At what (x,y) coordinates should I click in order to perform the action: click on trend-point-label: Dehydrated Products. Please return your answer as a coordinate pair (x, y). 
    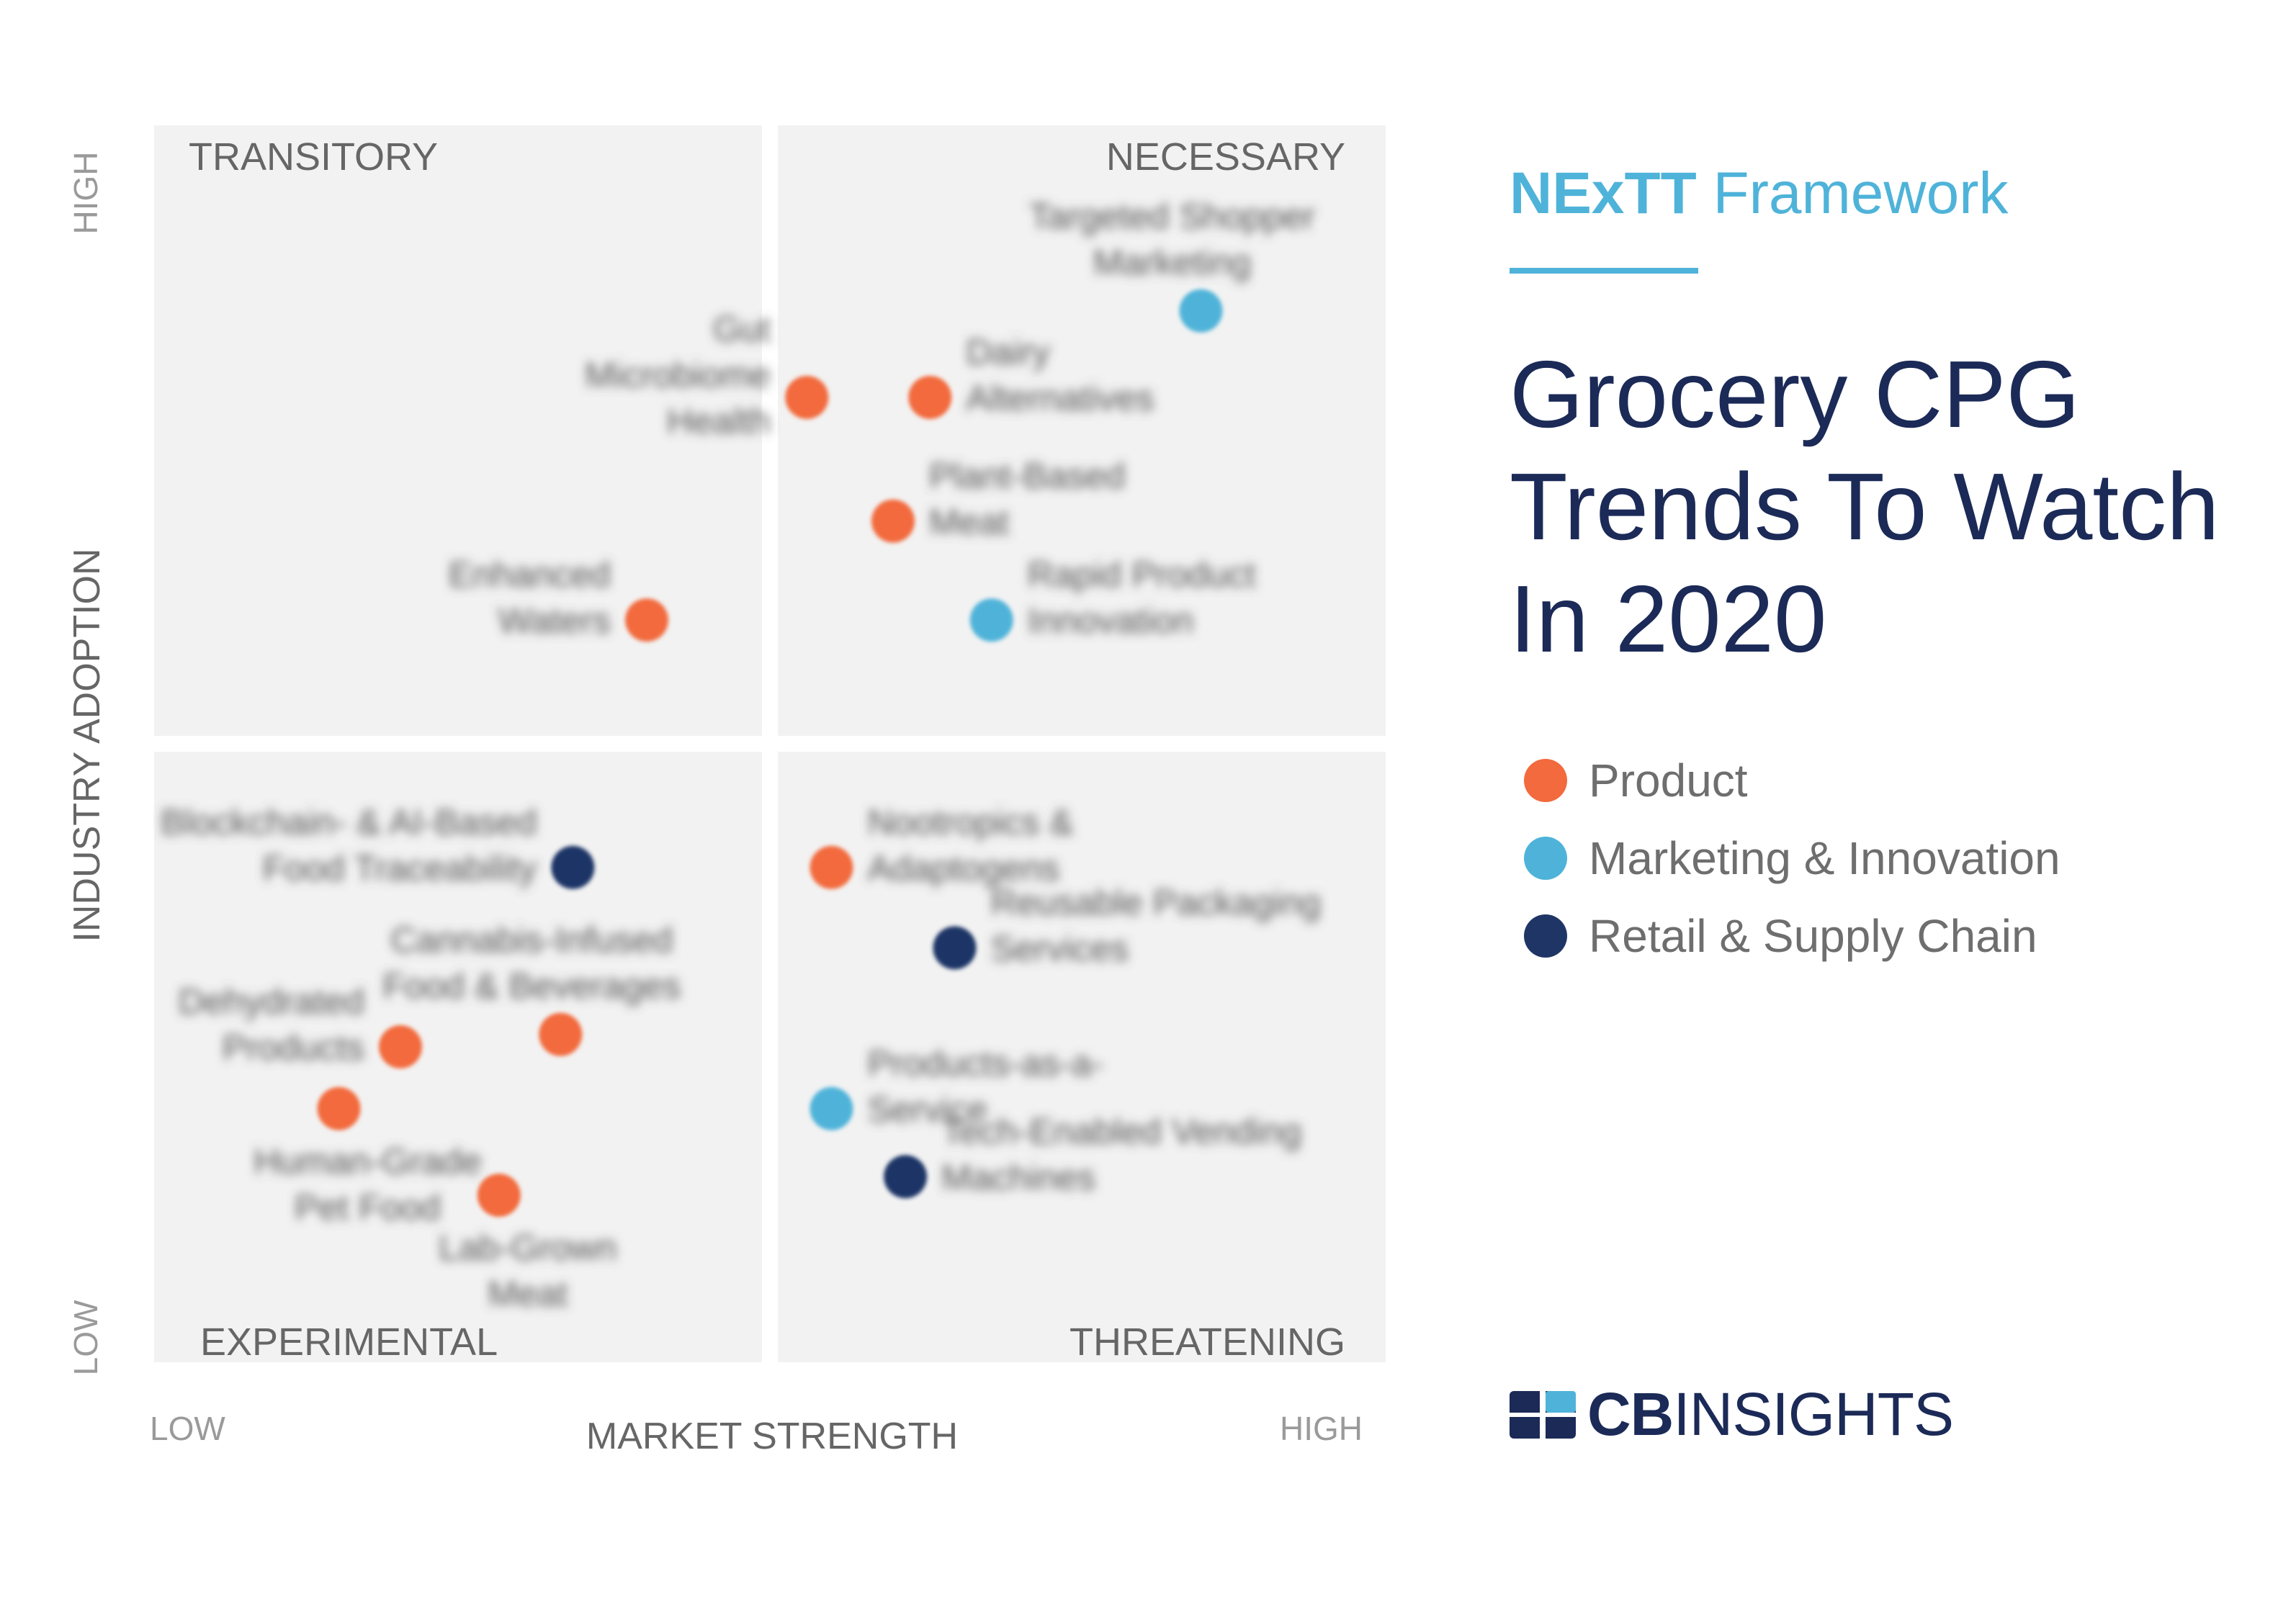
    Looking at the image, I should click on (272, 1024).